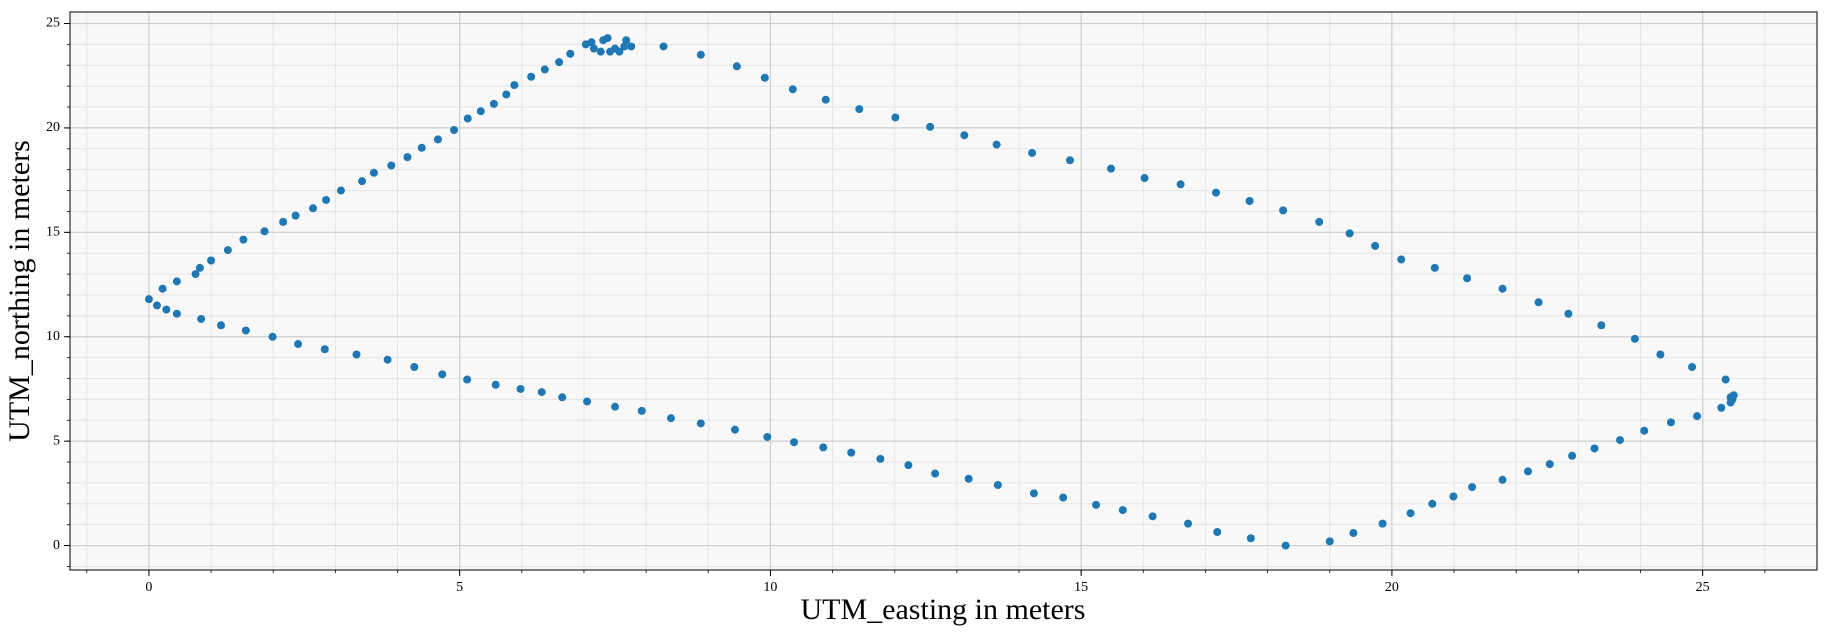 This screenshot has height=637, width=1827. What do you see at coordinates (19, 291) in the screenshot?
I see `y-axis-label: UTM_northing in meters` at bounding box center [19, 291].